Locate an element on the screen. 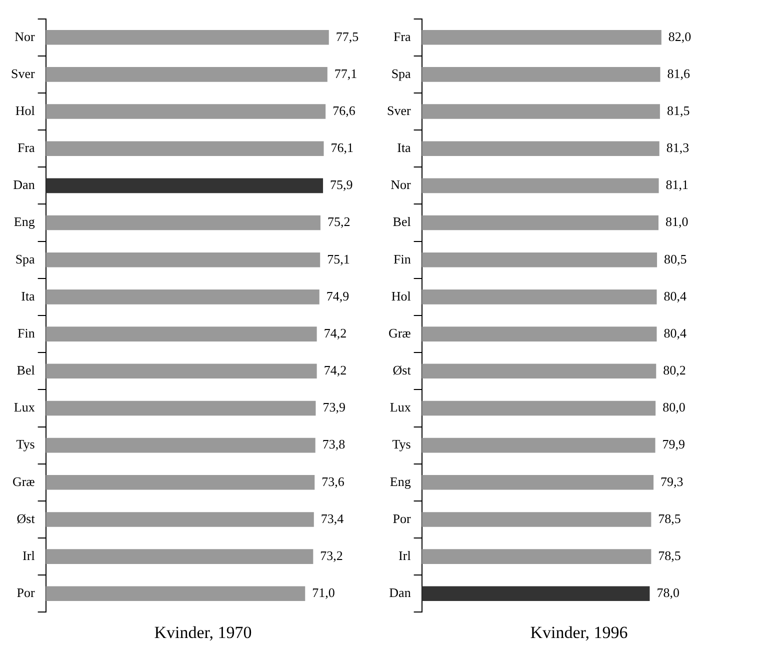 This screenshot has width=760, height=663. data-label: 74,9 is located at coordinates (338, 296).